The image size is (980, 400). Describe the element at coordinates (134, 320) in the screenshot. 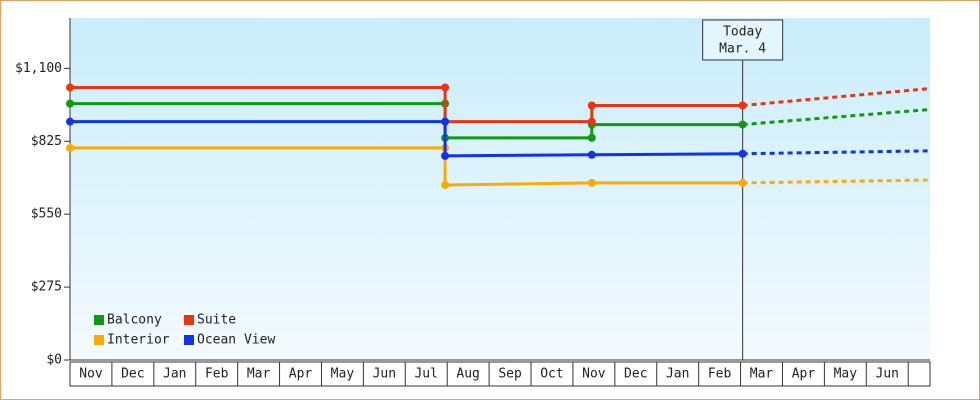

I see `legend-label: Balcony` at that location.